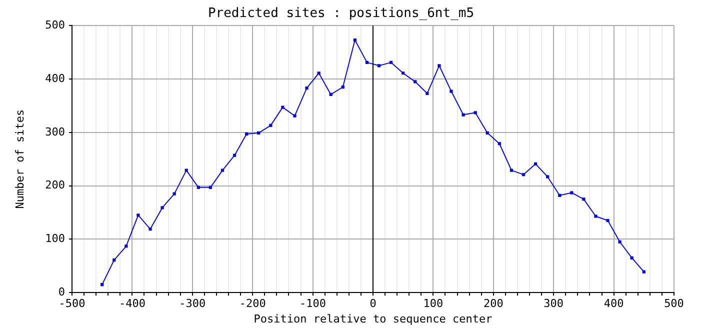  Describe the element at coordinates (341, 14) in the screenshot. I see `chart-title: Predicted sites : positions_6nt_m5` at that location.